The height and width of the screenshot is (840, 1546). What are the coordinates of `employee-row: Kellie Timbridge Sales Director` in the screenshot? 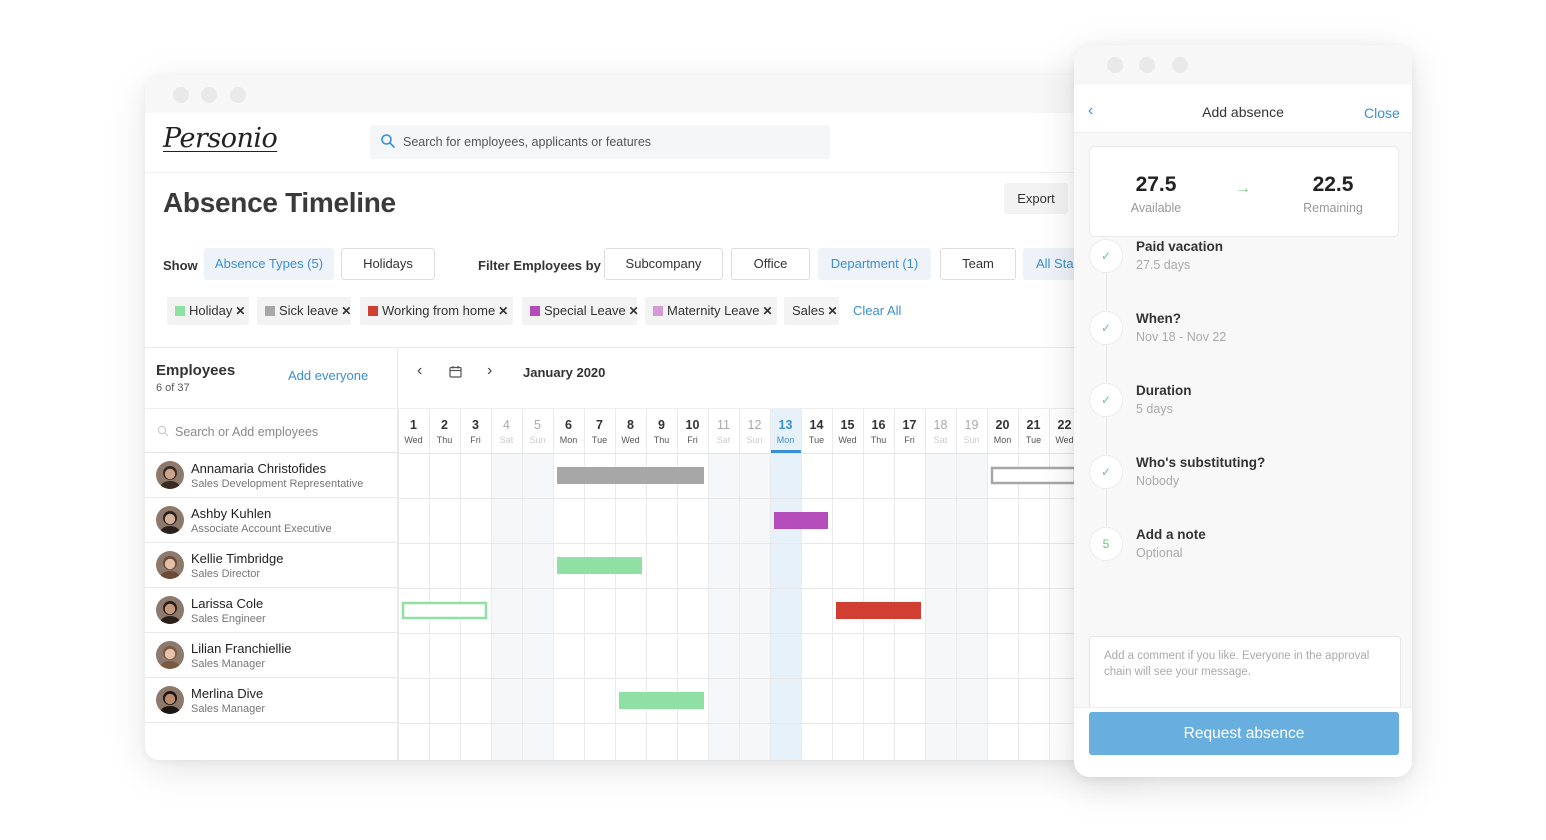 It's located at (271, 565).